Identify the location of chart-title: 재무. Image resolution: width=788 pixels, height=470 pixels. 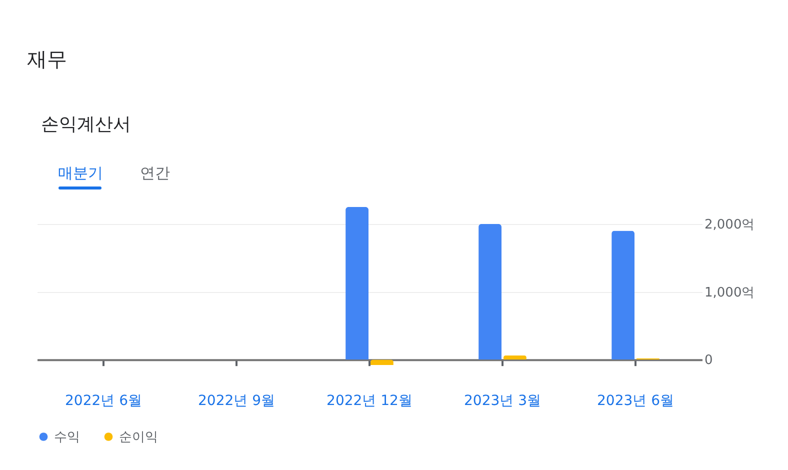
(47, 59).